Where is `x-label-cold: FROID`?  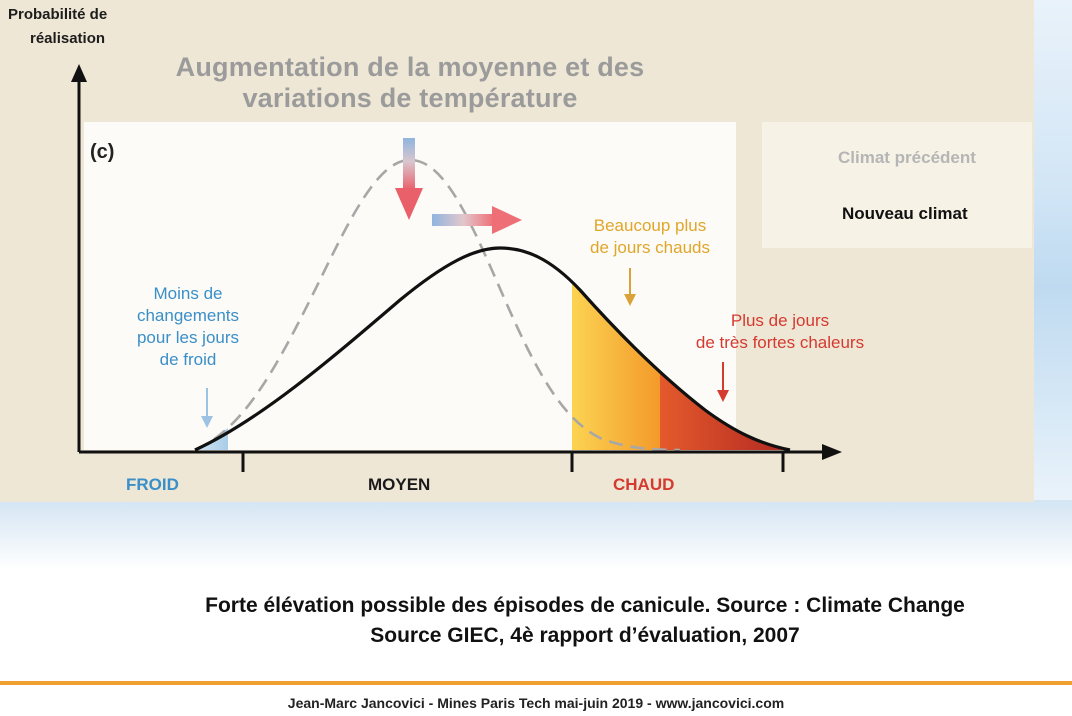 x-label-cold: FROID is located at coordinates (152, 484).